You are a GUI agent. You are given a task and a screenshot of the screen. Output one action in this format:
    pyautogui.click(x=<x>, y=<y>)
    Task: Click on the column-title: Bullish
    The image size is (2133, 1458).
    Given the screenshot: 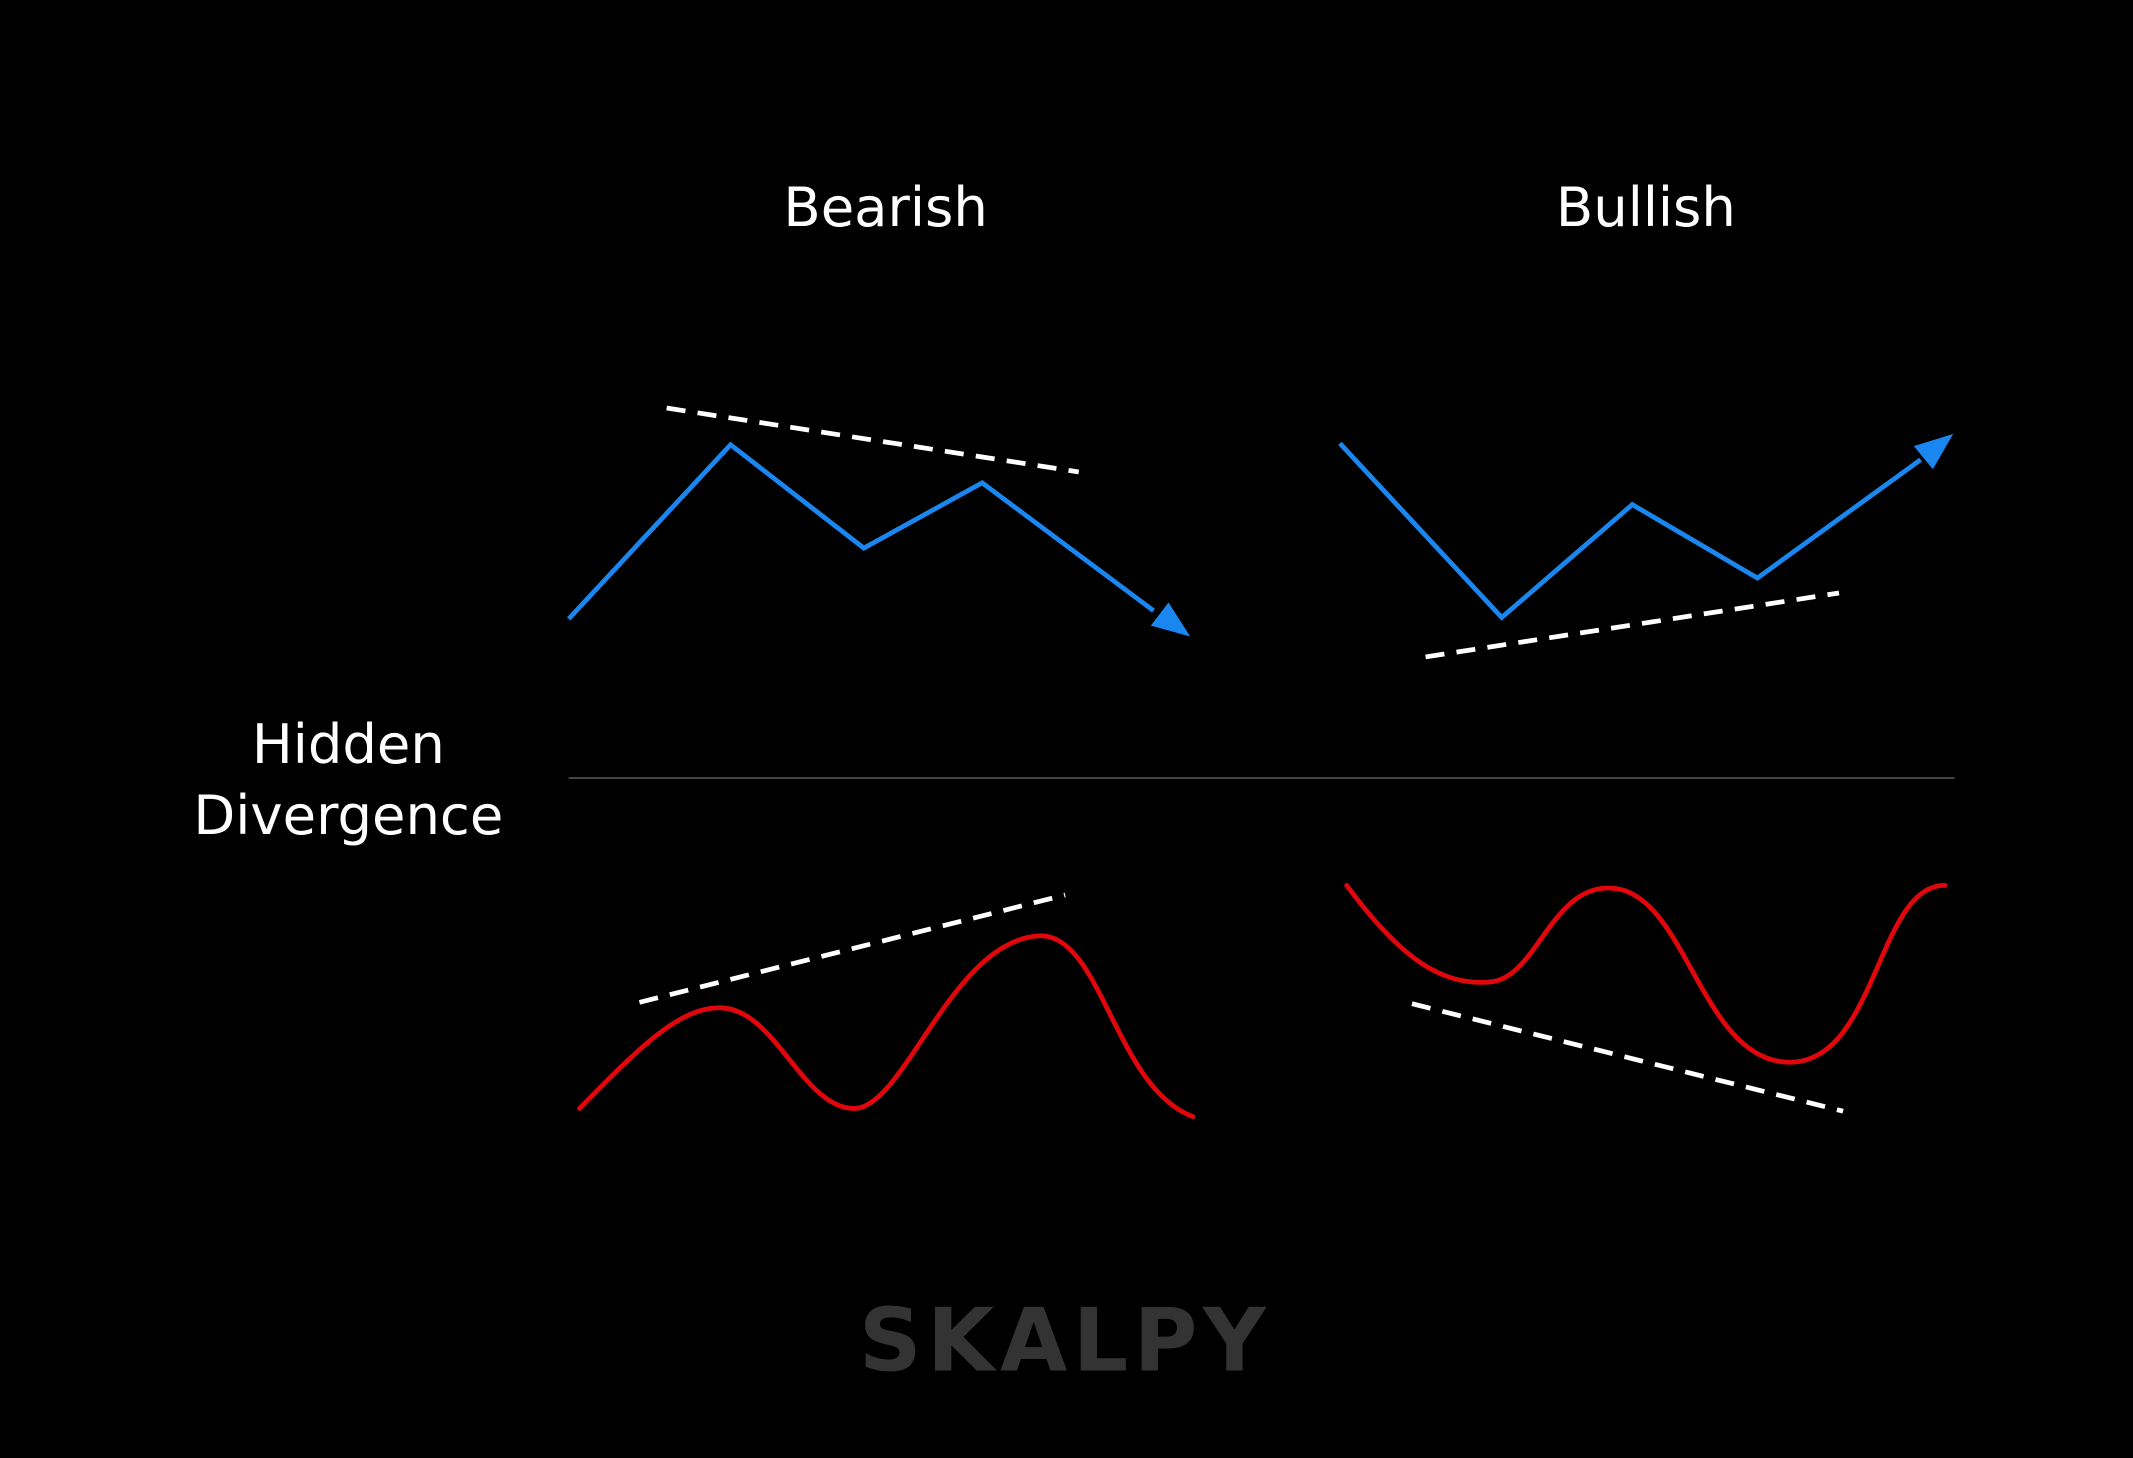 What is the action you would take?
    pyautogui.click(x=1646, y=207)
    